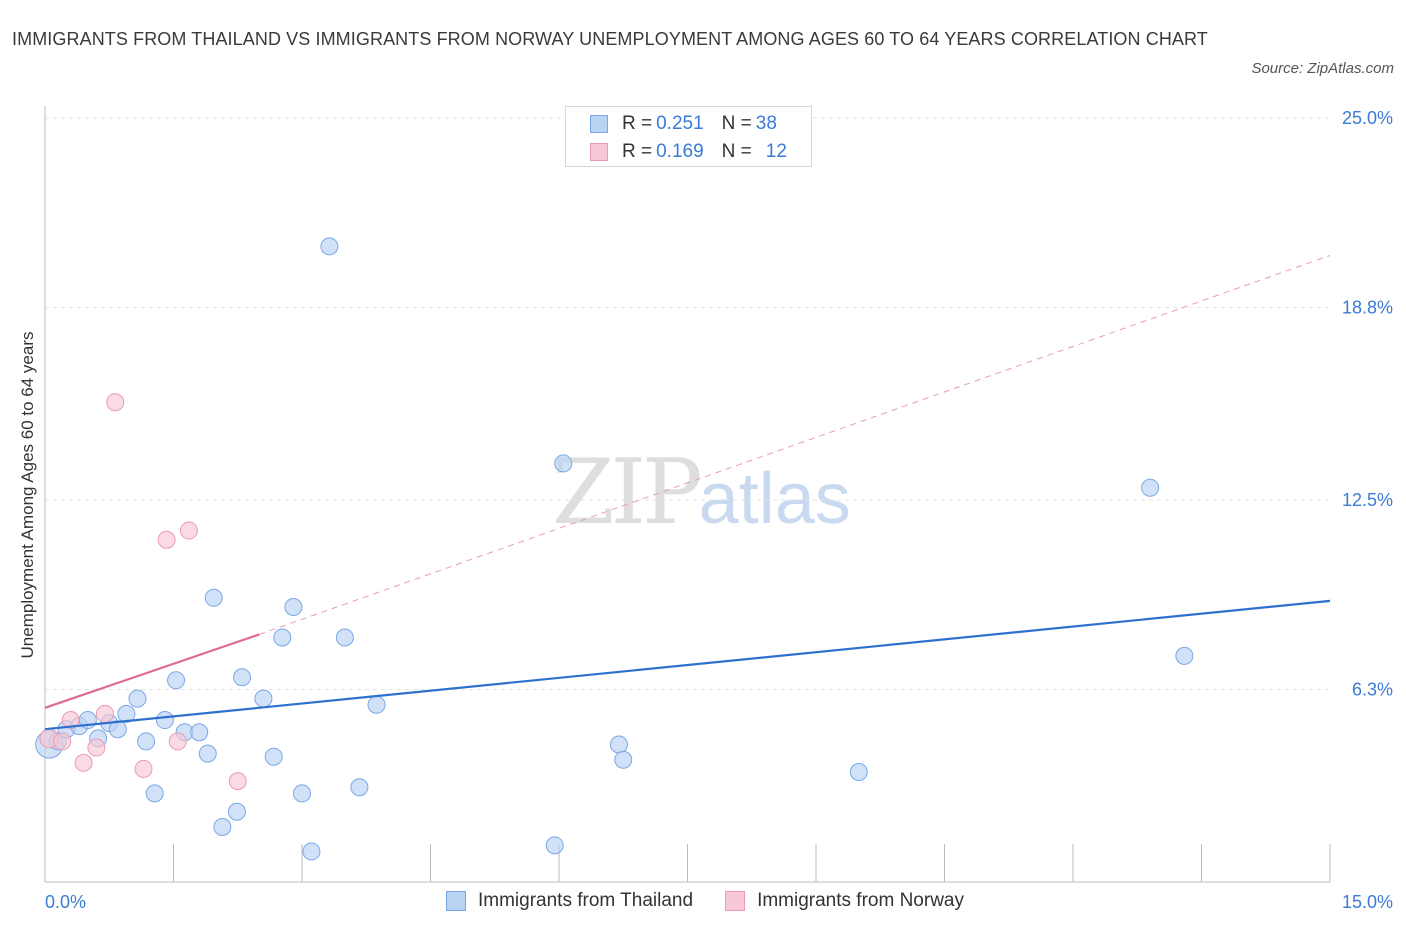 This screenshot has height=930, width=1406. Describe the element at coordinates (860, 900) in the screenshot. I see `legend-label-norway: Immigrants from Norway` at that location.